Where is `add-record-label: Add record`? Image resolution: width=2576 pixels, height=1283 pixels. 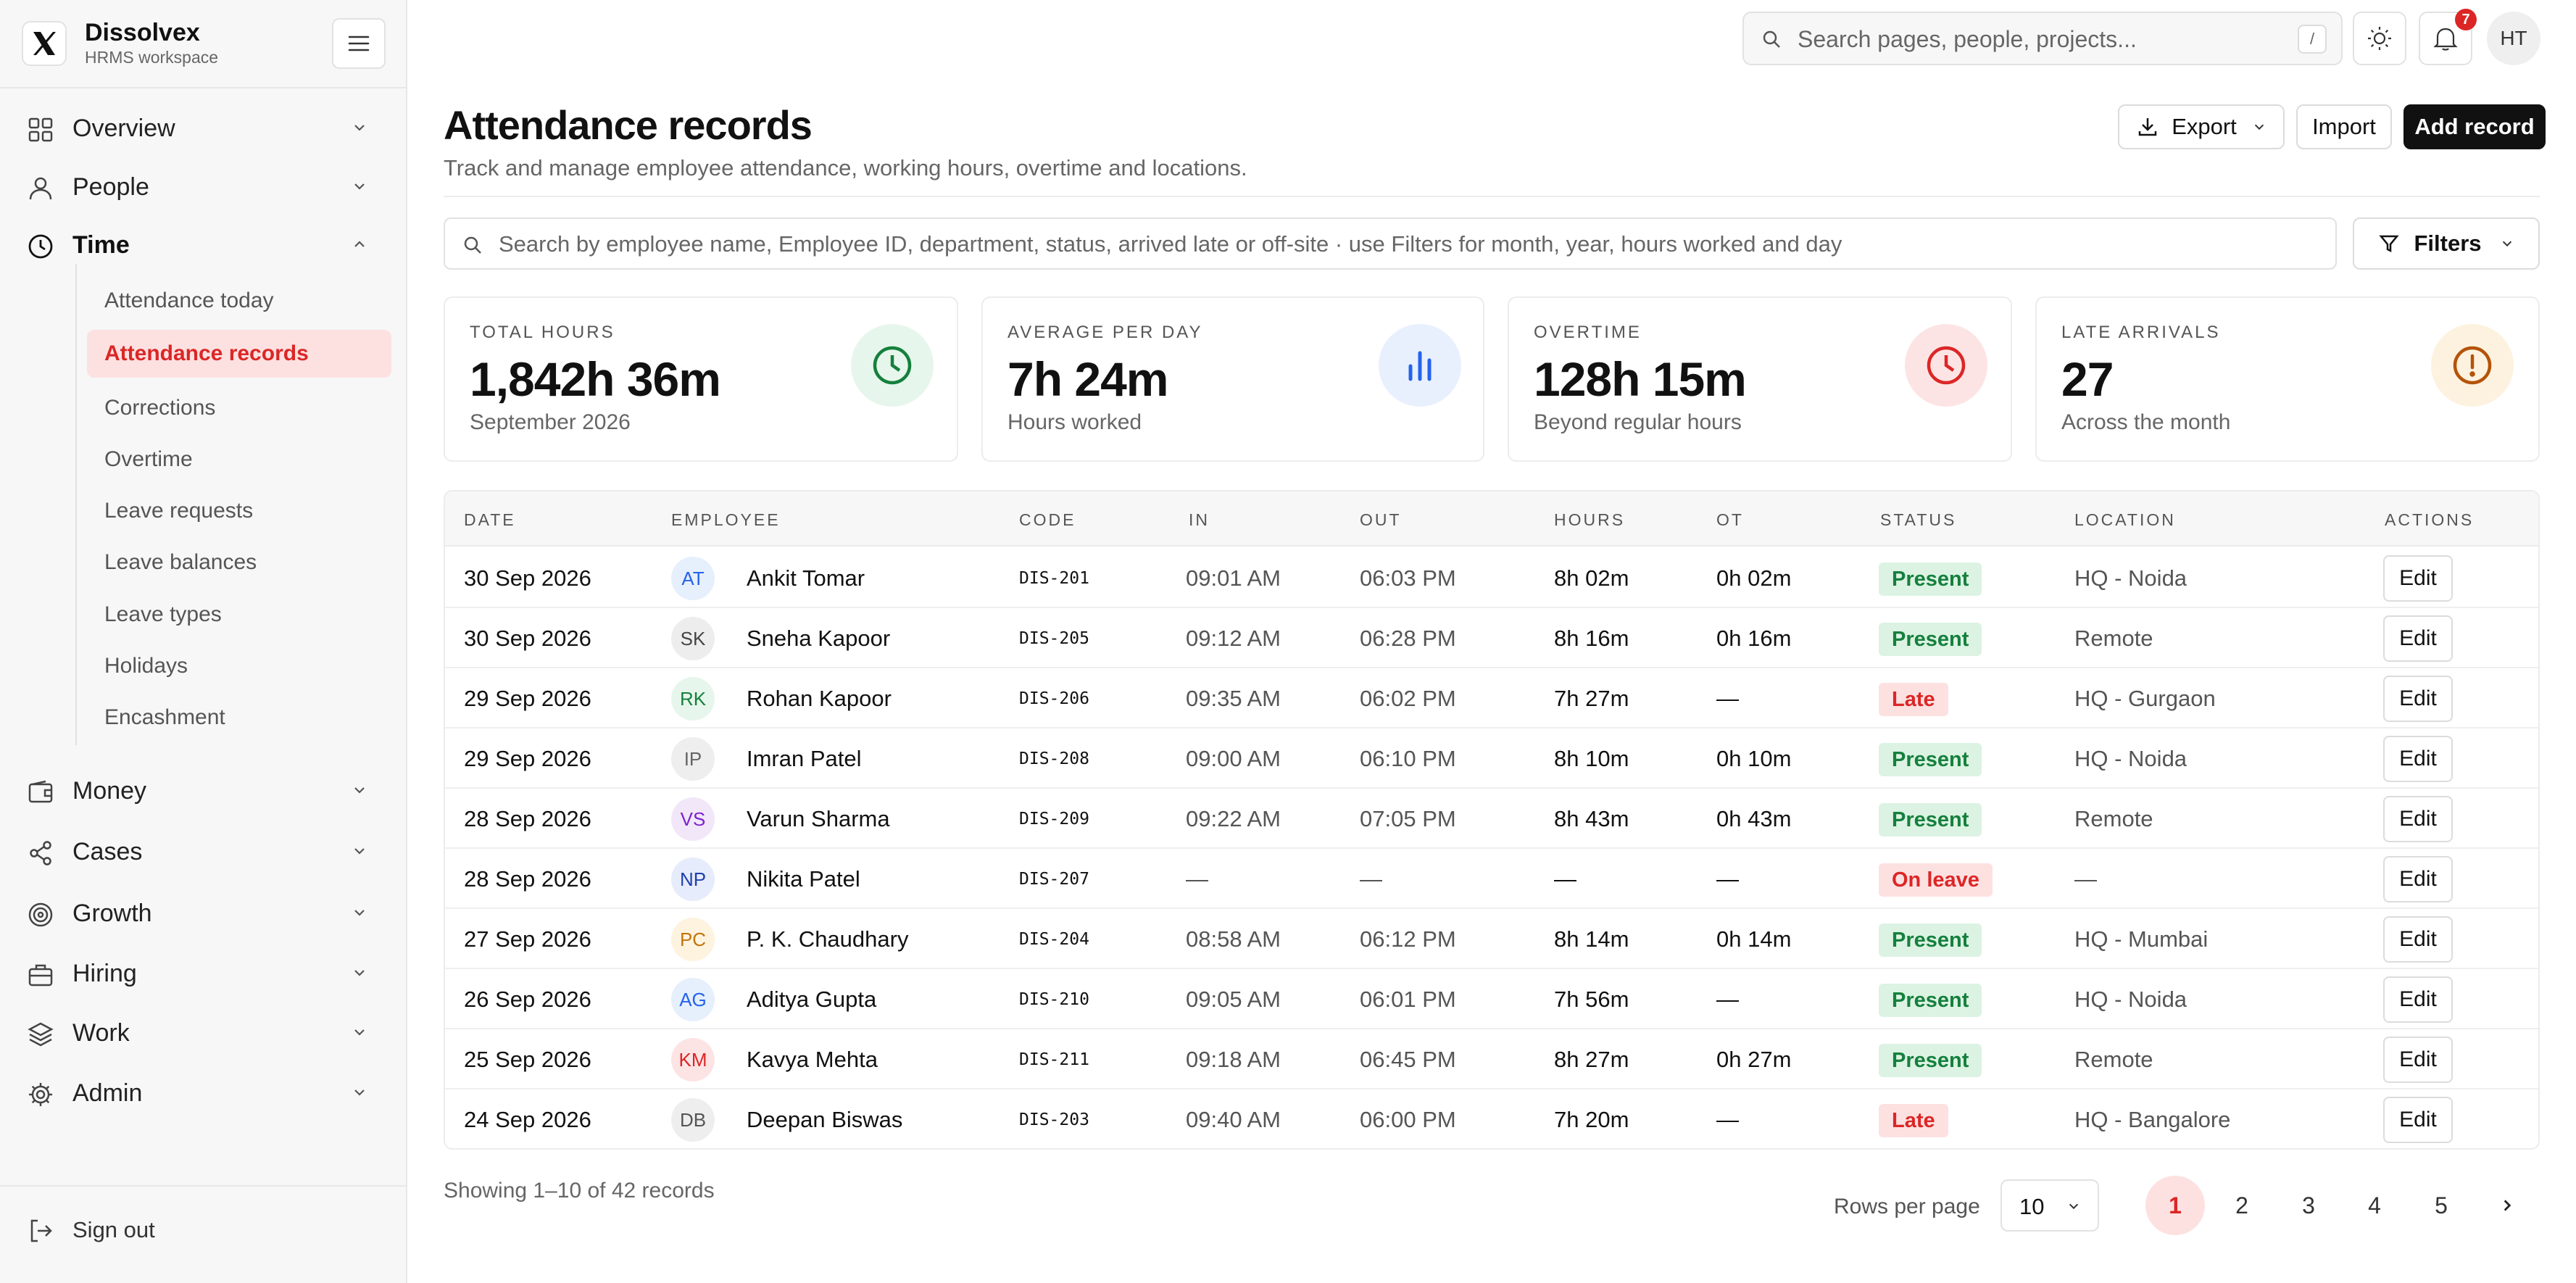 add-record-label: Add record is located at coordinates (2474, 126).